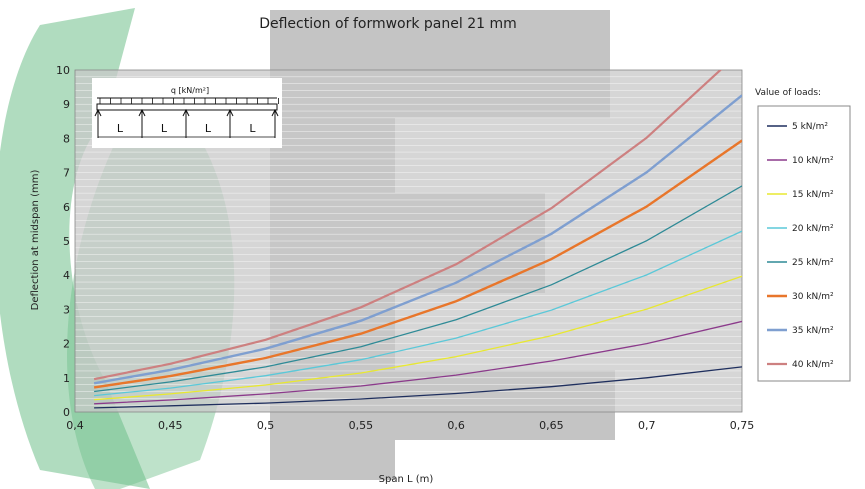 Image resolution: width=865 pixels, height=489 pixels. What do you see at coordinates (406, 479) in the screenshot?
I see `x-axis-label: Span L (m)` at bounding box center [406, 479].